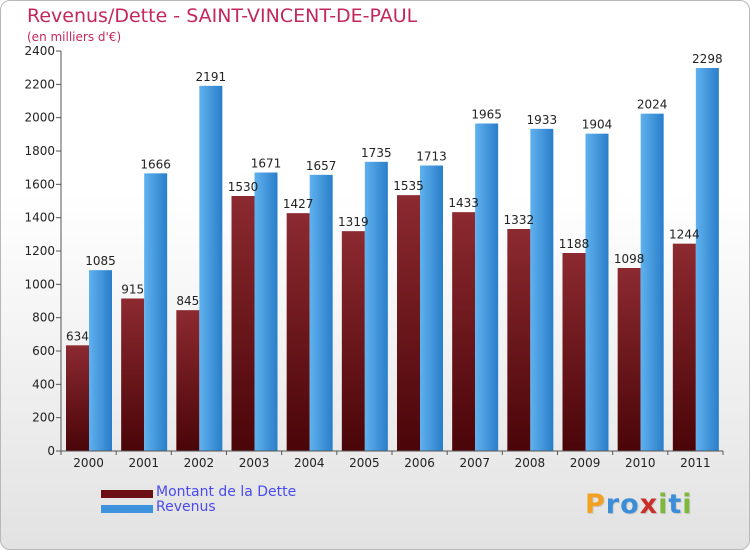 This screenshot has width=750, height=550. Describe the element at coordinates (143, 463) in the screenshot. I see `x-tick-label: 2001` at that location.